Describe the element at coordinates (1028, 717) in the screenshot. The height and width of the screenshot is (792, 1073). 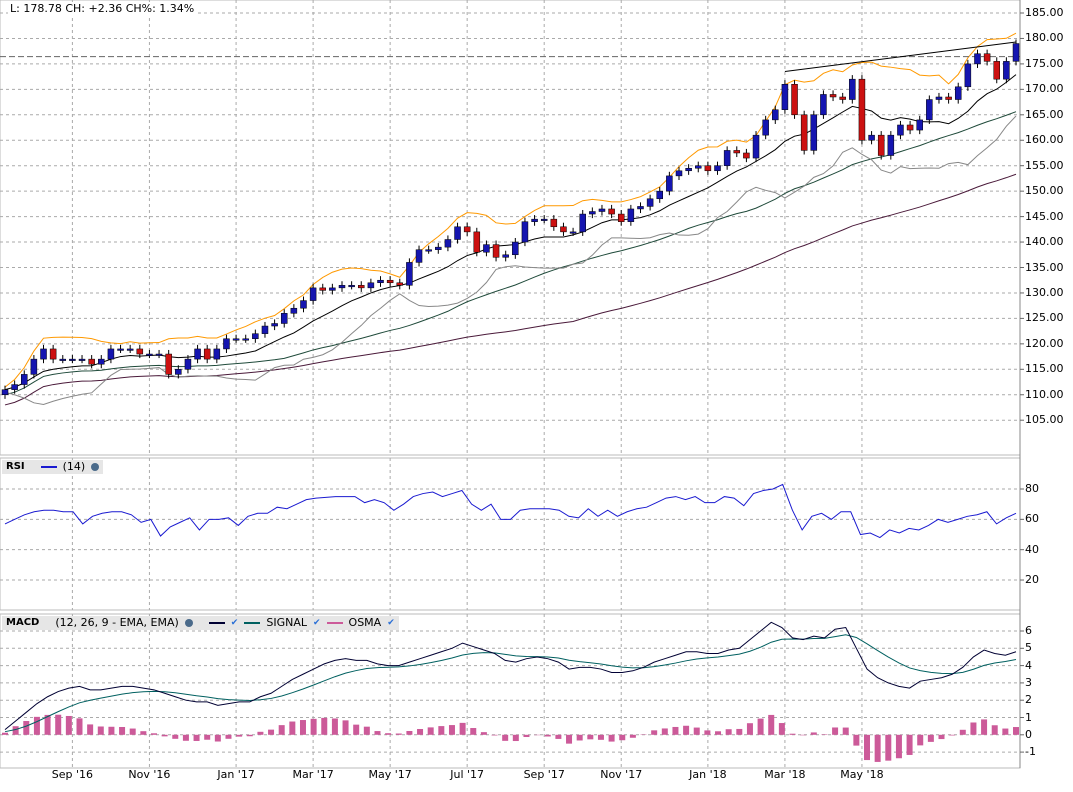
I see `y-tick-label: 1` at that location.